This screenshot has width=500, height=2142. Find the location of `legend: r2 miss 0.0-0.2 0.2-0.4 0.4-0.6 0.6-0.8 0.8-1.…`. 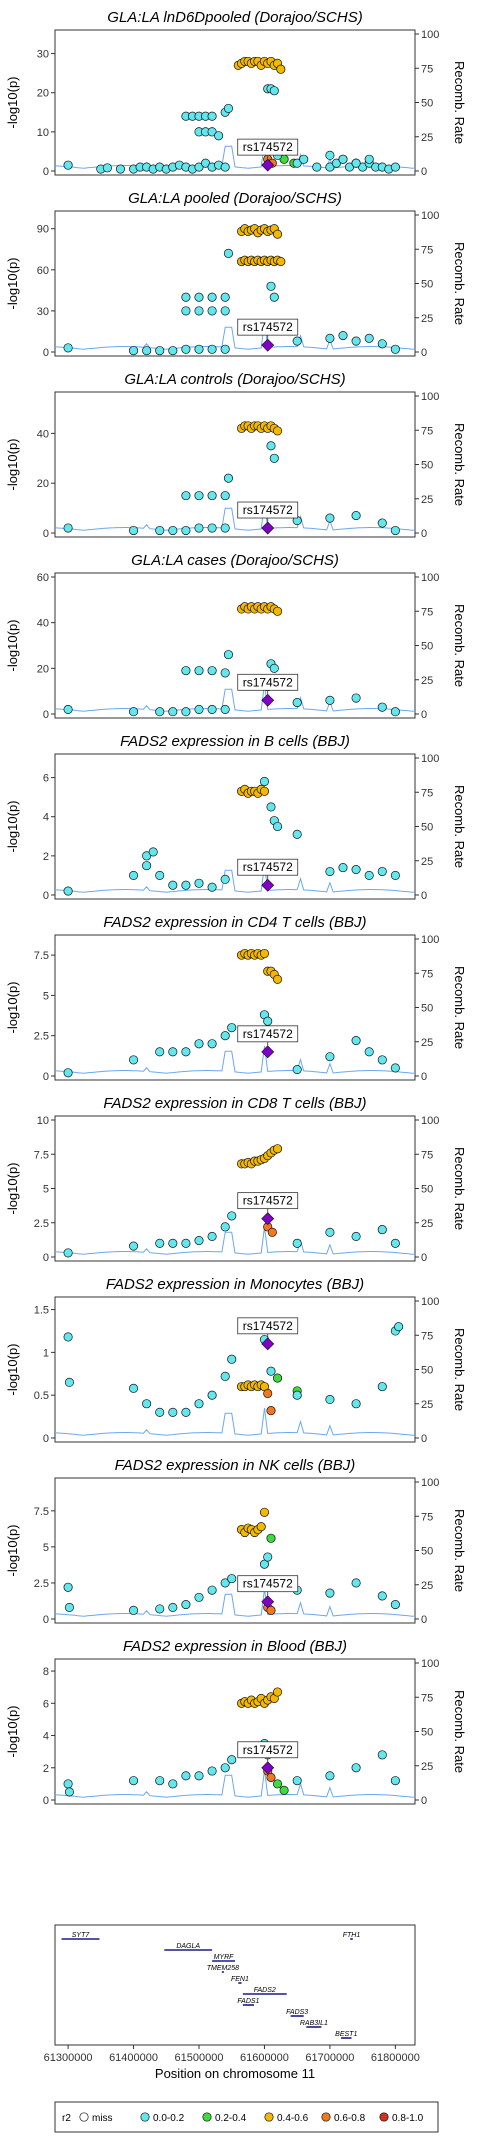

legend: r2 miss 0.0-0.2 0.2-0.4 0.4-0.6 0.6-0.8 0.8-1.… is located at coordinates (246, 2117).